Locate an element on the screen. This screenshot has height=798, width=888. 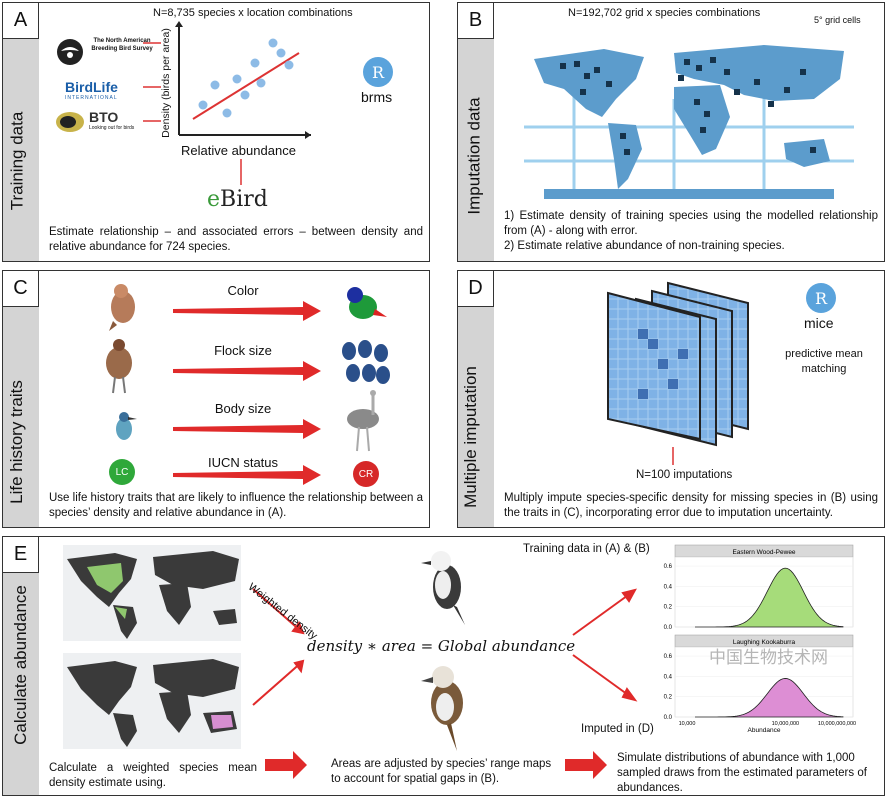
ebird-bird: Bird is located at coordinates (244, 199).